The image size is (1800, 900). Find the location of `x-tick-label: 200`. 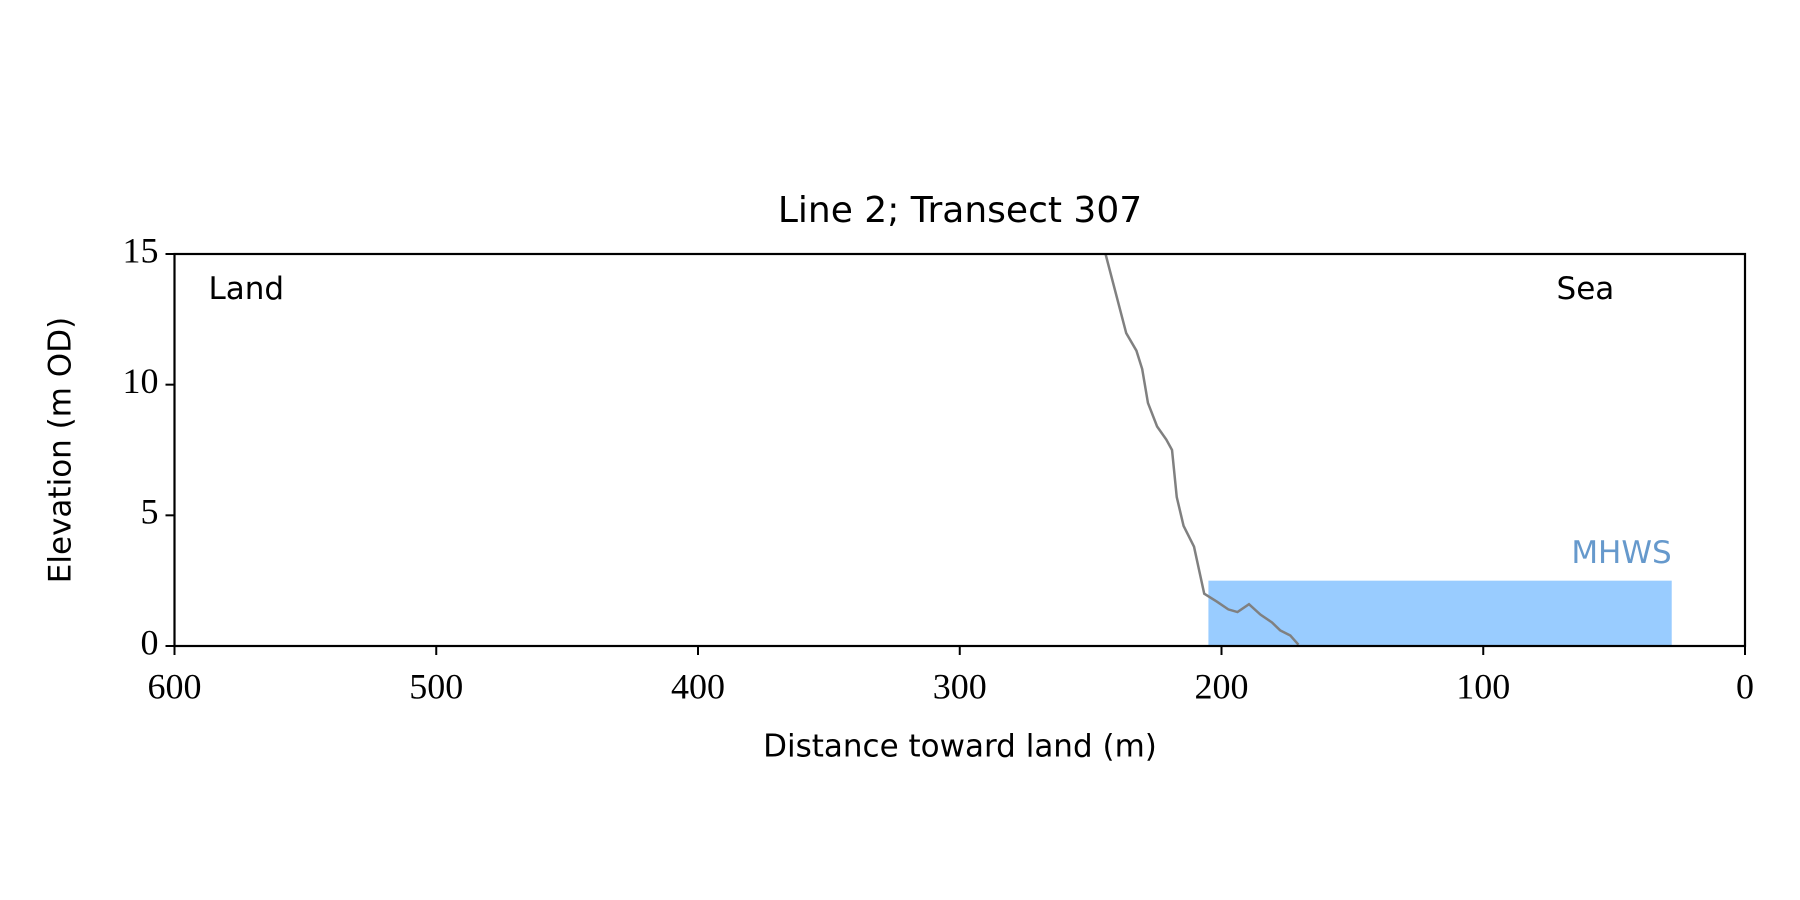

x-tick-label: 200 is located at coordinates (1222, 686).